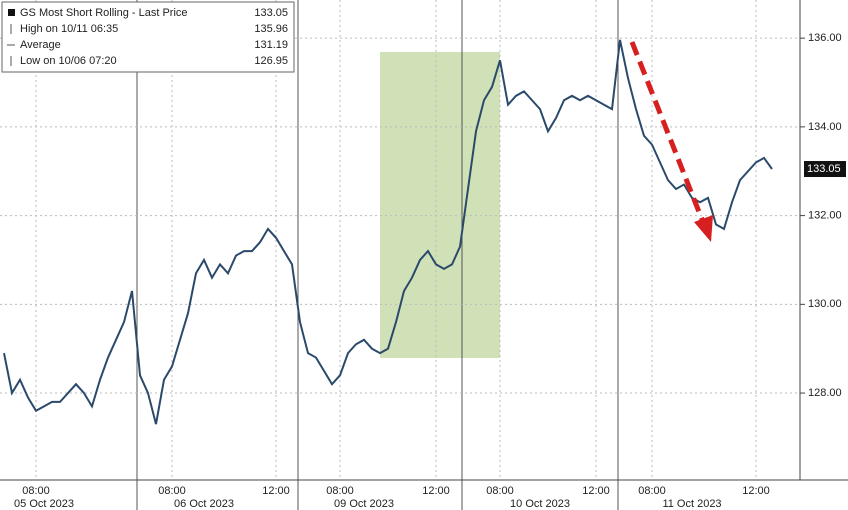  What do you see at coordinates (691, 504) in the screenshot?
I see `x-date-label: 11 Oct 2023` at bounding box center [691, 504].